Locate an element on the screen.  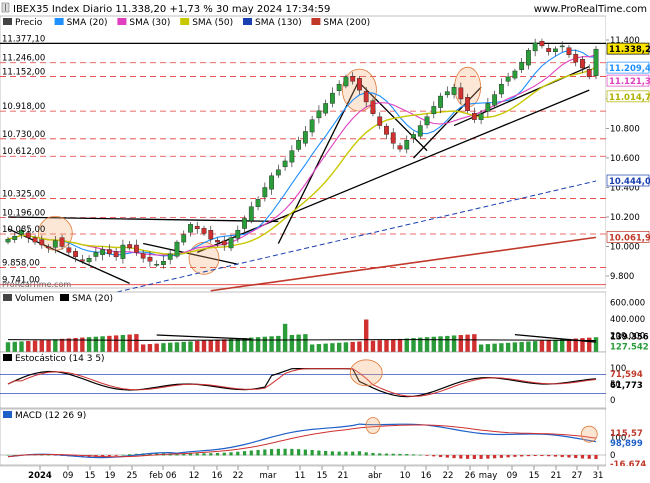
stoch-badge: 61,773 is located at coordinates (626, 386).